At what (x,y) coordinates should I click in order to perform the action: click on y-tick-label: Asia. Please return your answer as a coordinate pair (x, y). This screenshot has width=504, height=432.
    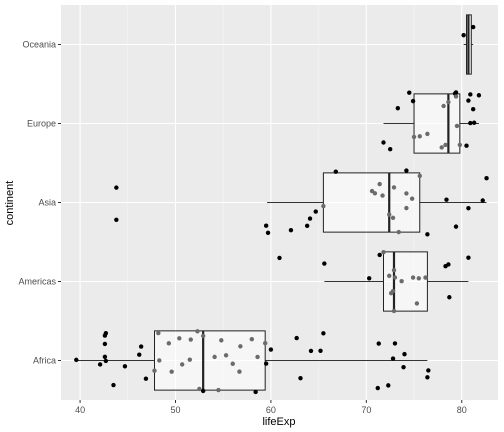
    Looking at the image, I should click on (47, 203).